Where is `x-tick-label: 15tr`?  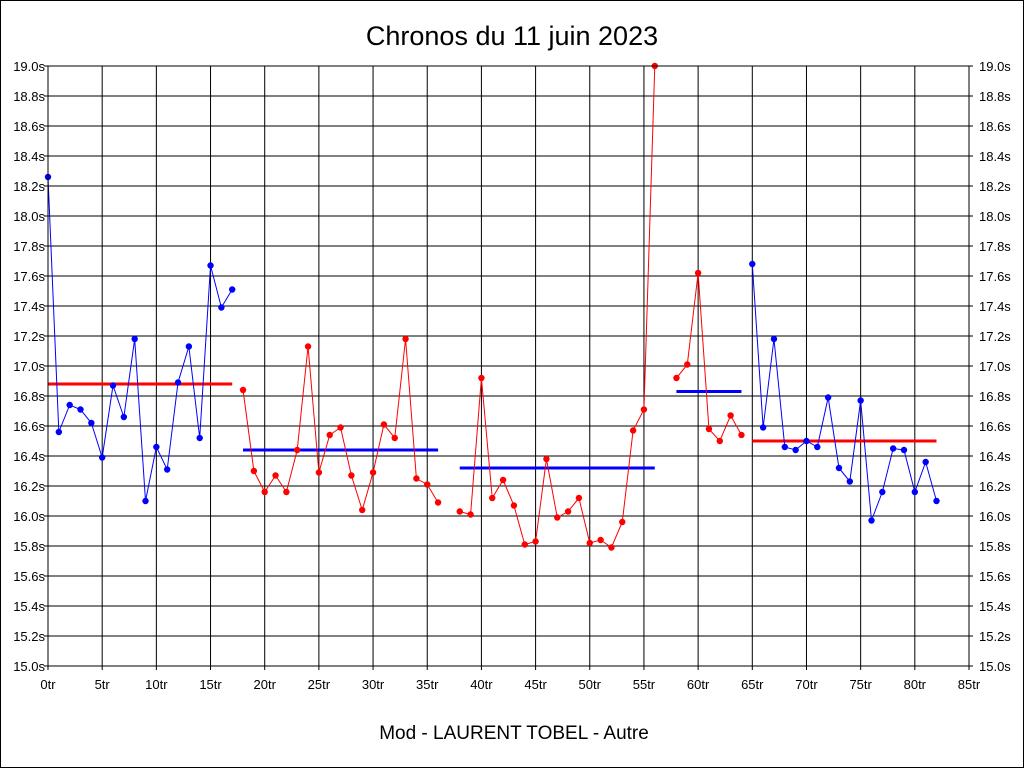 x-tick-label: 15tr is located at coordinates (210, 684).